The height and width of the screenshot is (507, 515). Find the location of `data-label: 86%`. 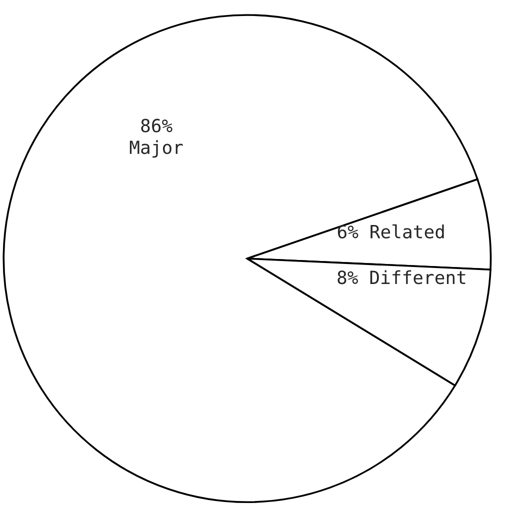

data-label: 86% is located at coordinates (156, 125).